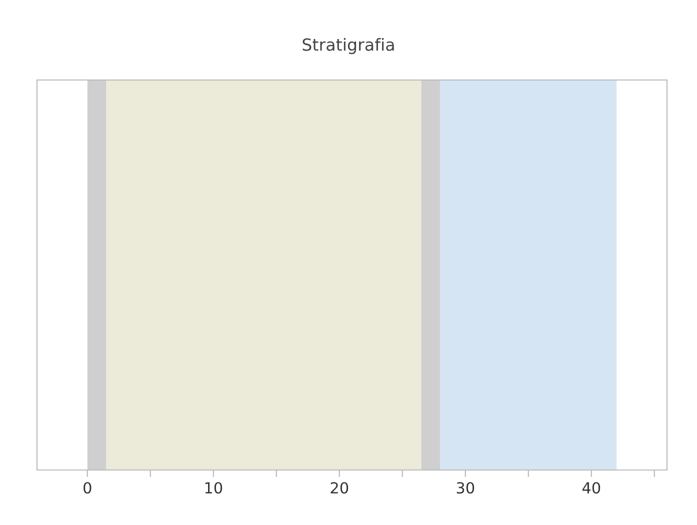 The height and width of the screenshot is (525, 697). What do you see at coordinates (591, 488) in the screenshot?
I see `x-tick-label: 40` at bounding box center [591, 488].